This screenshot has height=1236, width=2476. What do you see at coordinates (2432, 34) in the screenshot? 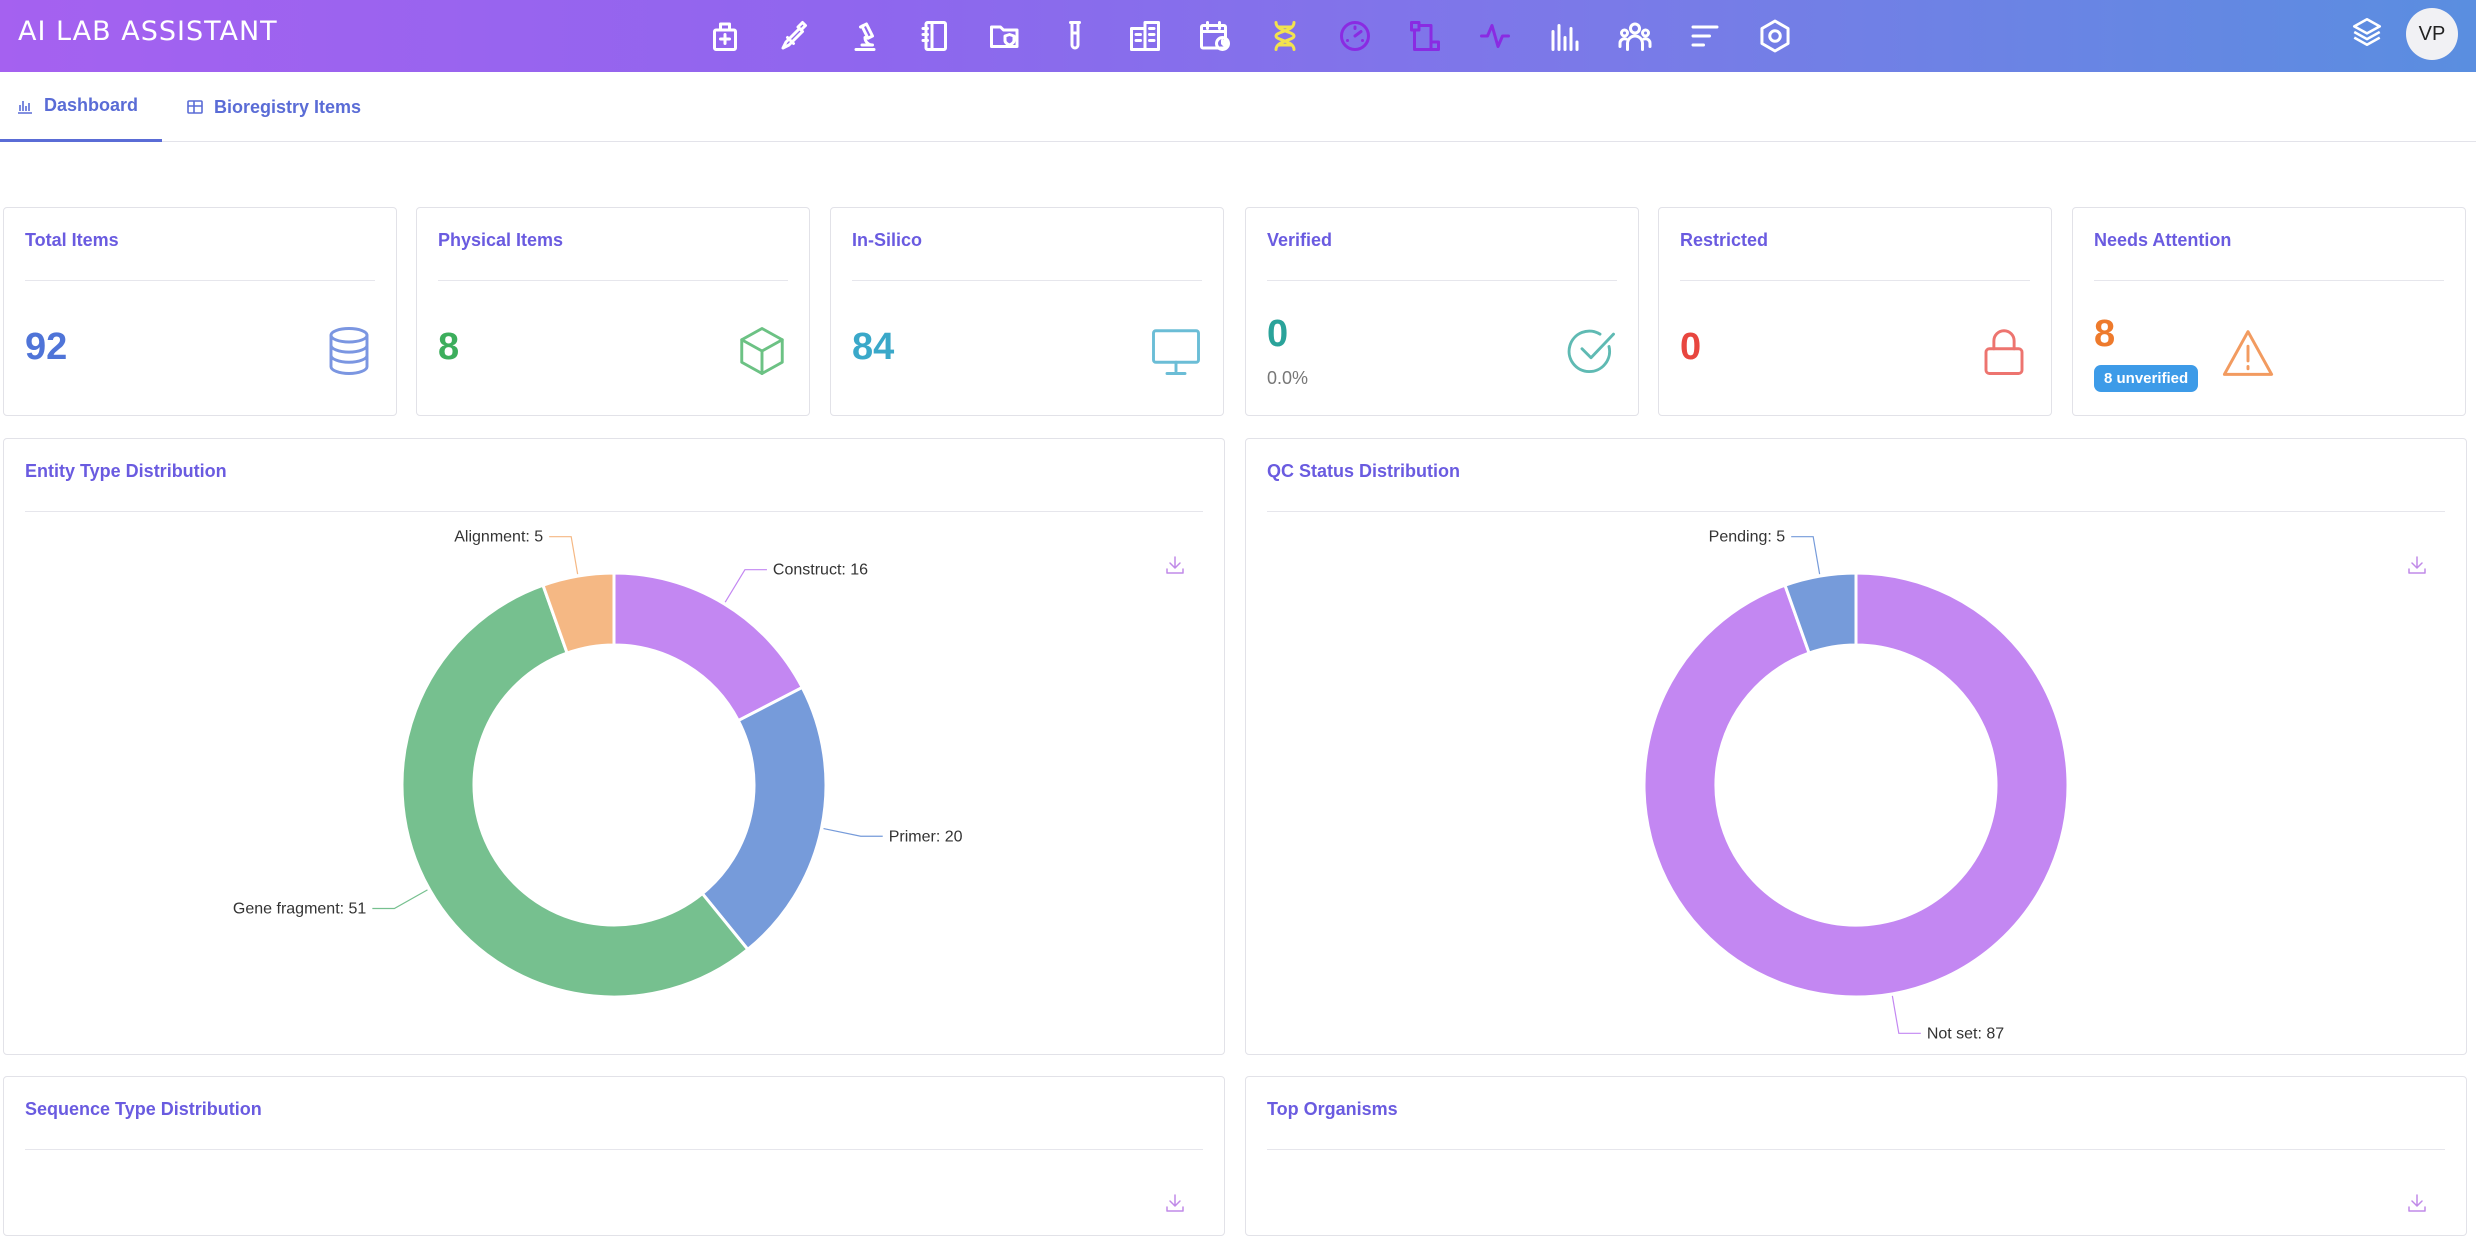
I see `user-avatar: VP` at bounding box center [2432, 34].